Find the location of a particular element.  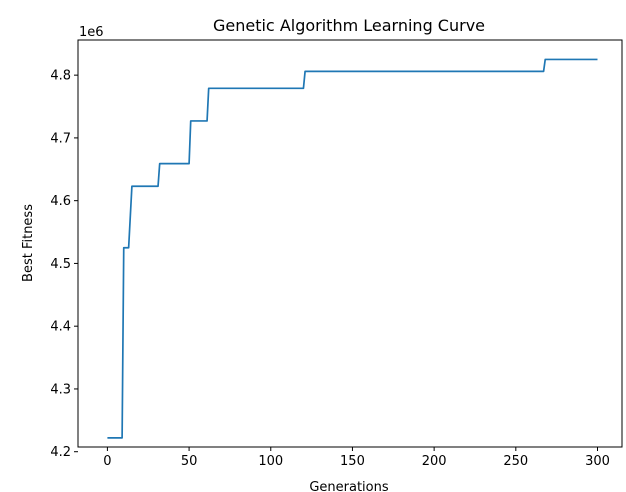

x-tick-label-50: 50 is located at coordinates (189, 461).